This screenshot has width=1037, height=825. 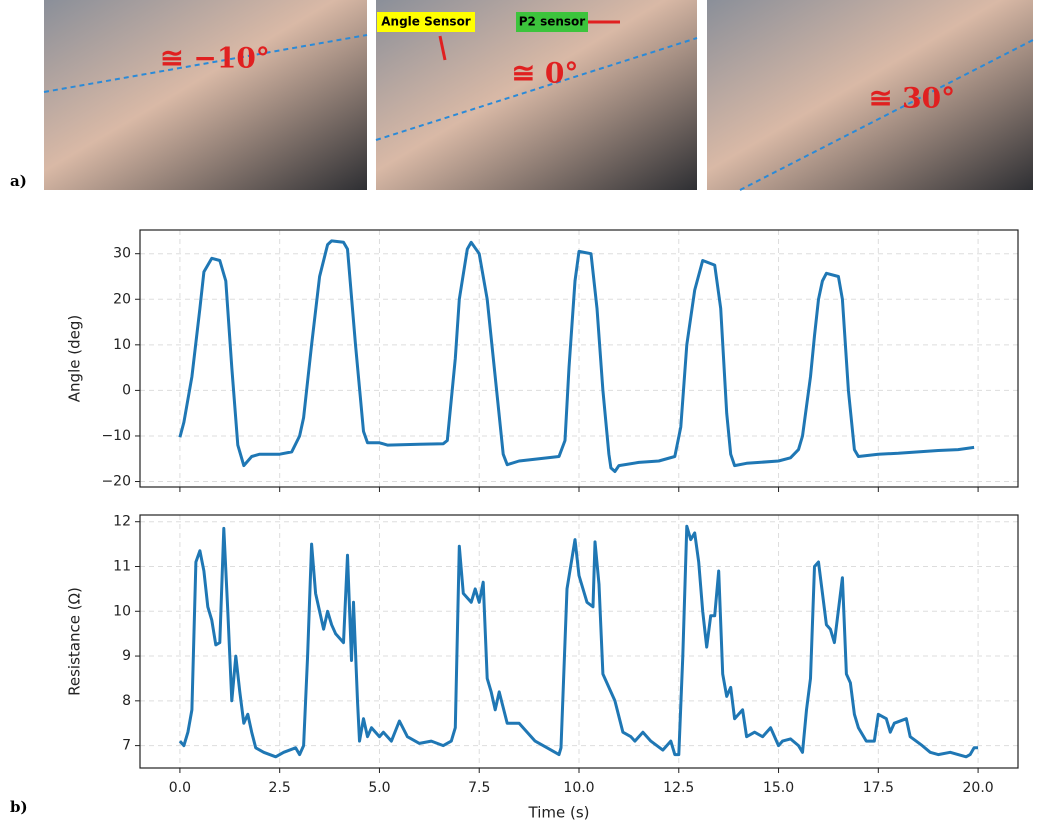 What do you see at coordinates (122, 299) in the screenshot?
I see `y-tick-label: 20` at bounding box center [122, 299].